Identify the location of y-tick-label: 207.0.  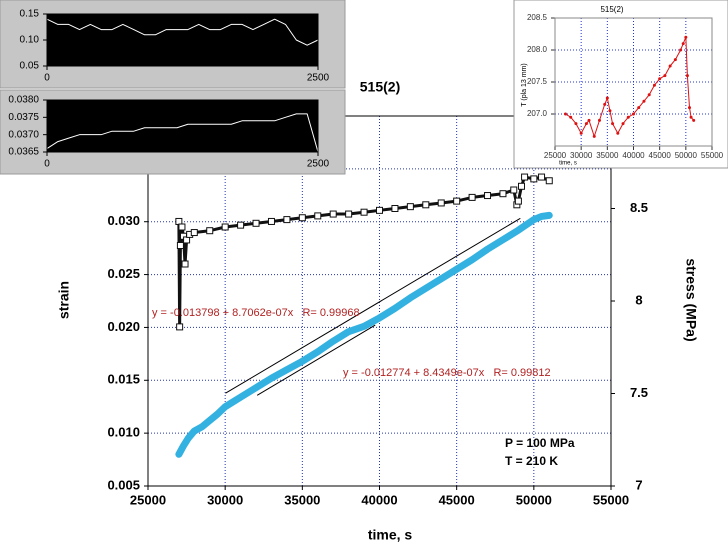
(537, 113).